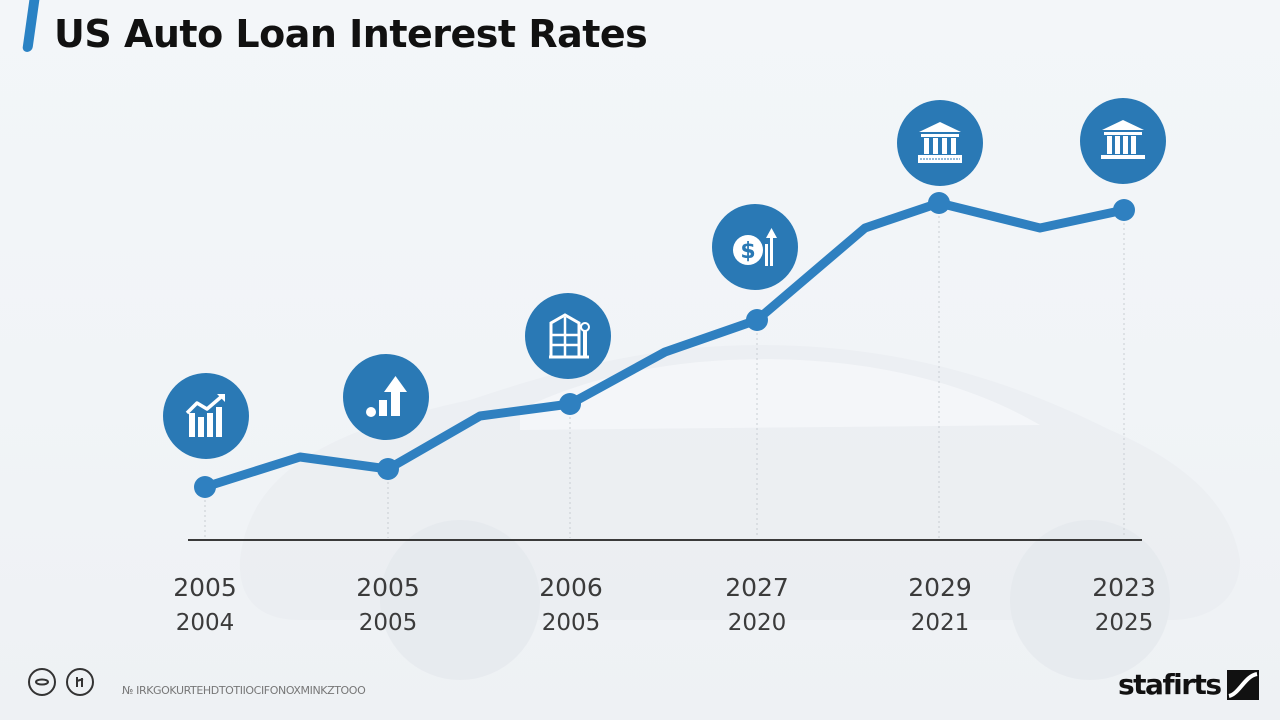 Image resolution: width=1280 pixels, height=720 pixels. Describe the element at coordinates (571, 604) in the screenshot. I see `x-tick-label-2: 2006 2005` at that location.